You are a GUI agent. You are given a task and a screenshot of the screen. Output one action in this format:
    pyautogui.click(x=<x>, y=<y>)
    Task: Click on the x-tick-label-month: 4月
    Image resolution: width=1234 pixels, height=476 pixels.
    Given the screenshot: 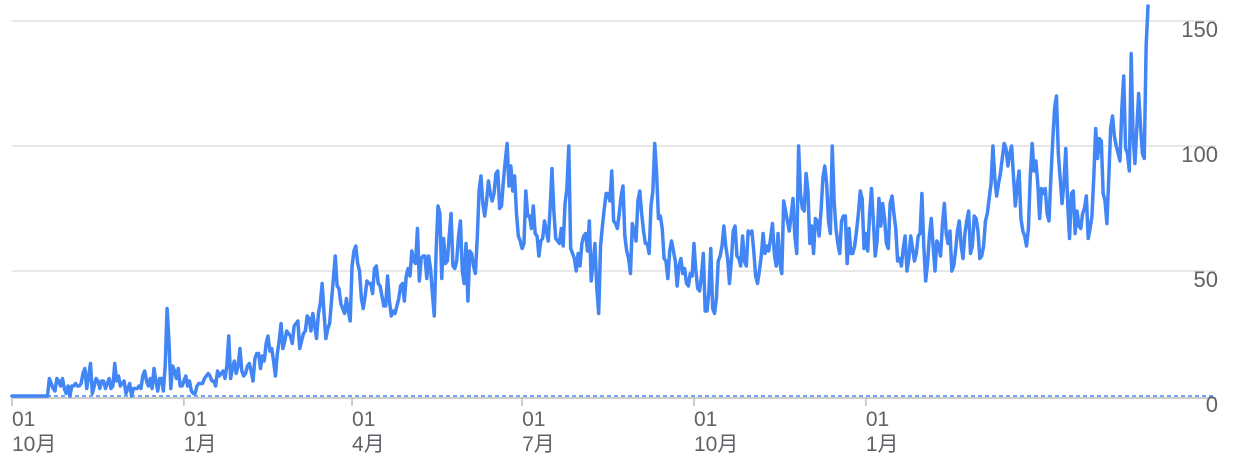 What is the action you would take?
    pyautogui.click(x=368, y=444)
    